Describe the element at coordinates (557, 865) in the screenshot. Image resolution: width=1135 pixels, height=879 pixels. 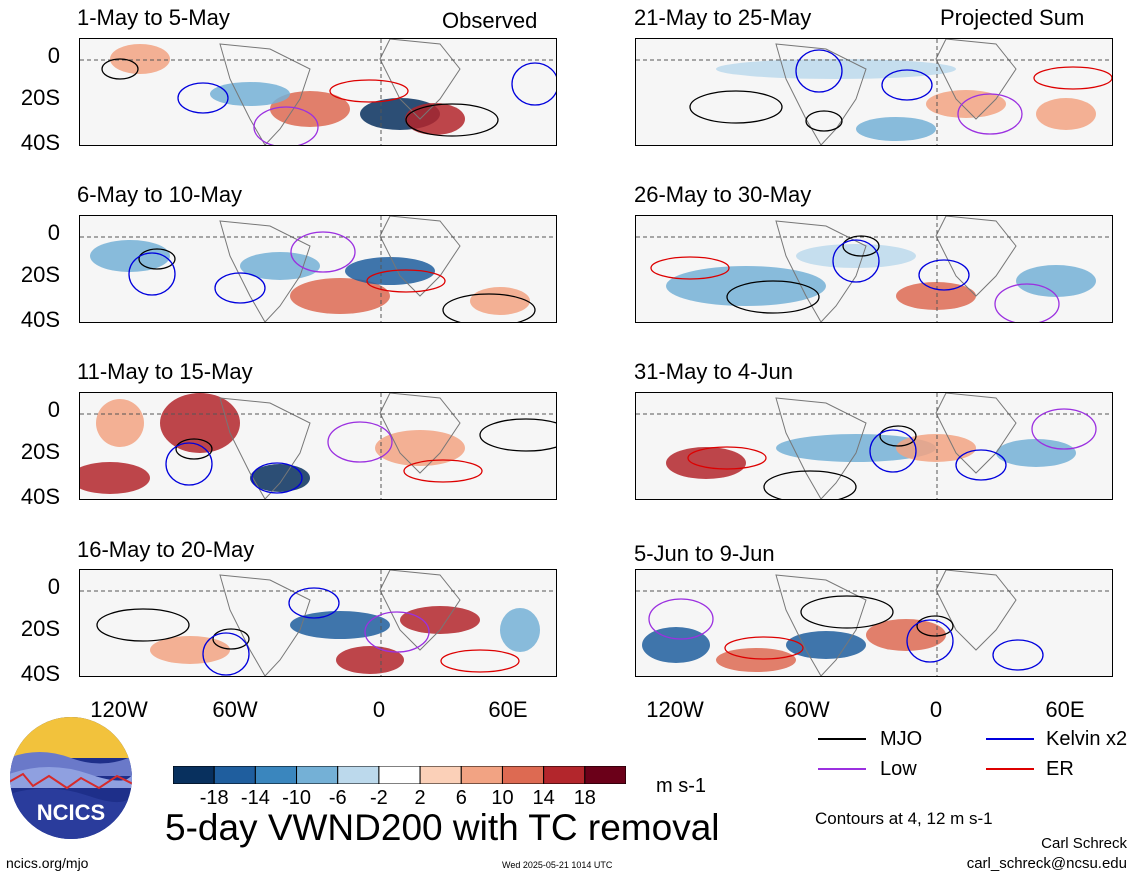
I see `timestamp: Wed 2025-05-21 1014 UTC` at that location.